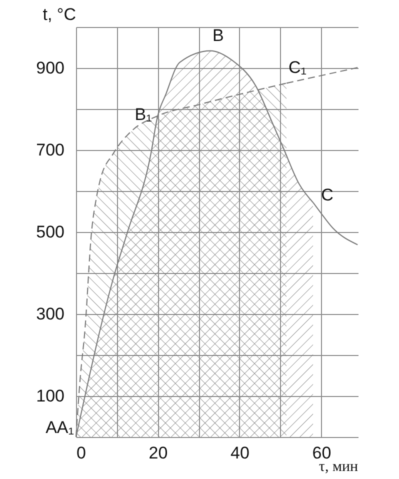 This screenshot has height=479, width=399. I want to click on y-tick-label: 300, so click(50, 314).